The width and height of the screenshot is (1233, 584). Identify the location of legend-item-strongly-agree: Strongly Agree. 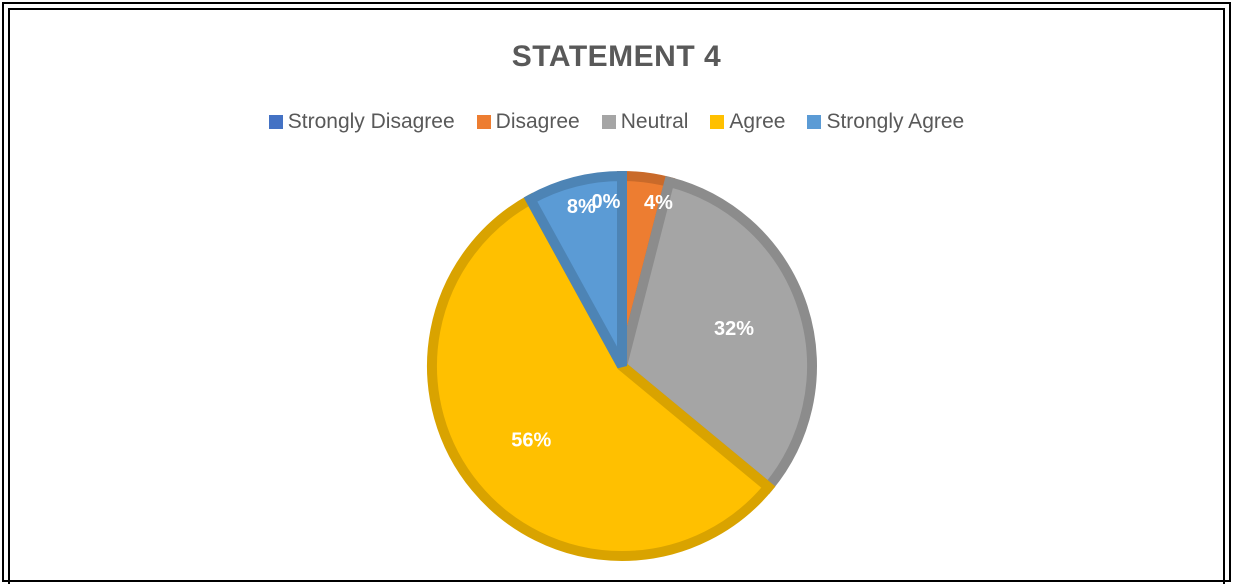
(885, 122).